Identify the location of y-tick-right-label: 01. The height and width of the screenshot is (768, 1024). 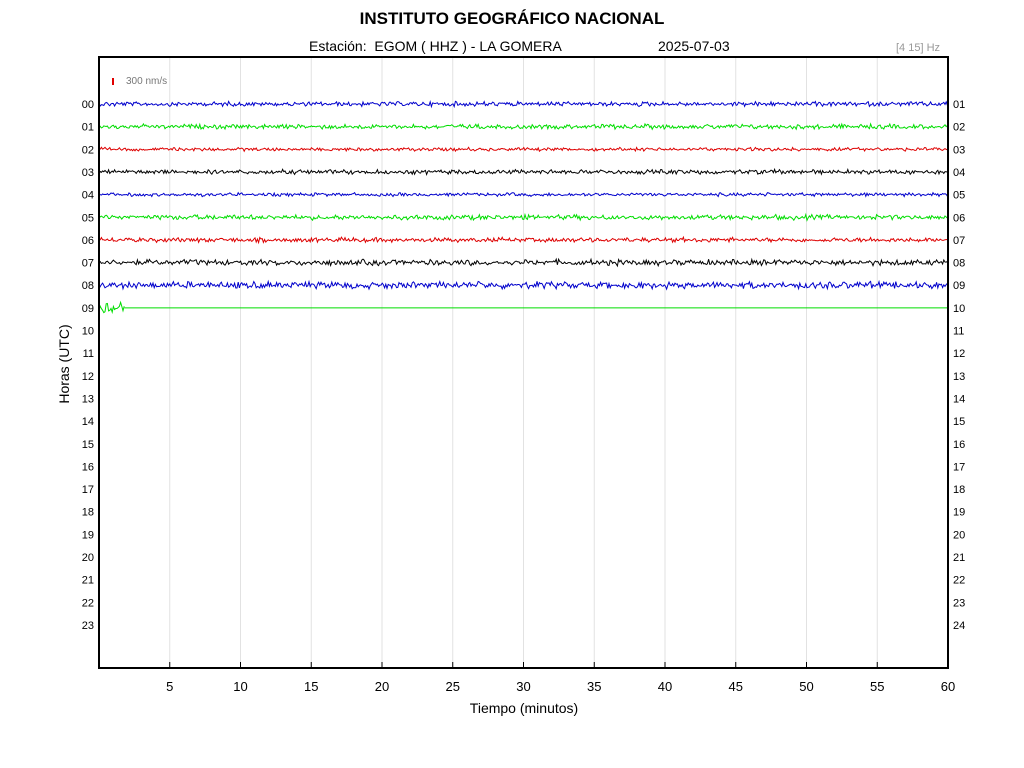
(959, 105).